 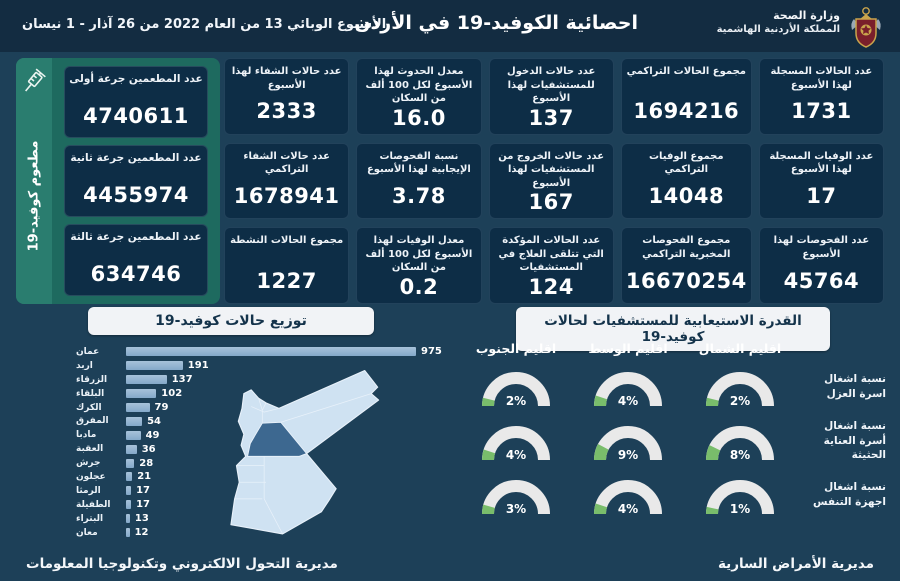 What do you see at coordinates (516, 348) in the screenshot?
I see `region-header: اقليم الجنوب` at bounding box center [516, 348].